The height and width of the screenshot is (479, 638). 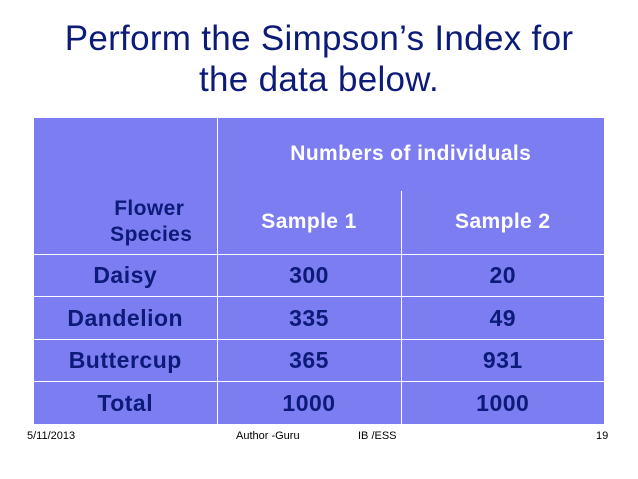 I want to click on footer-page-number: 19, so click(x=602, y=436).